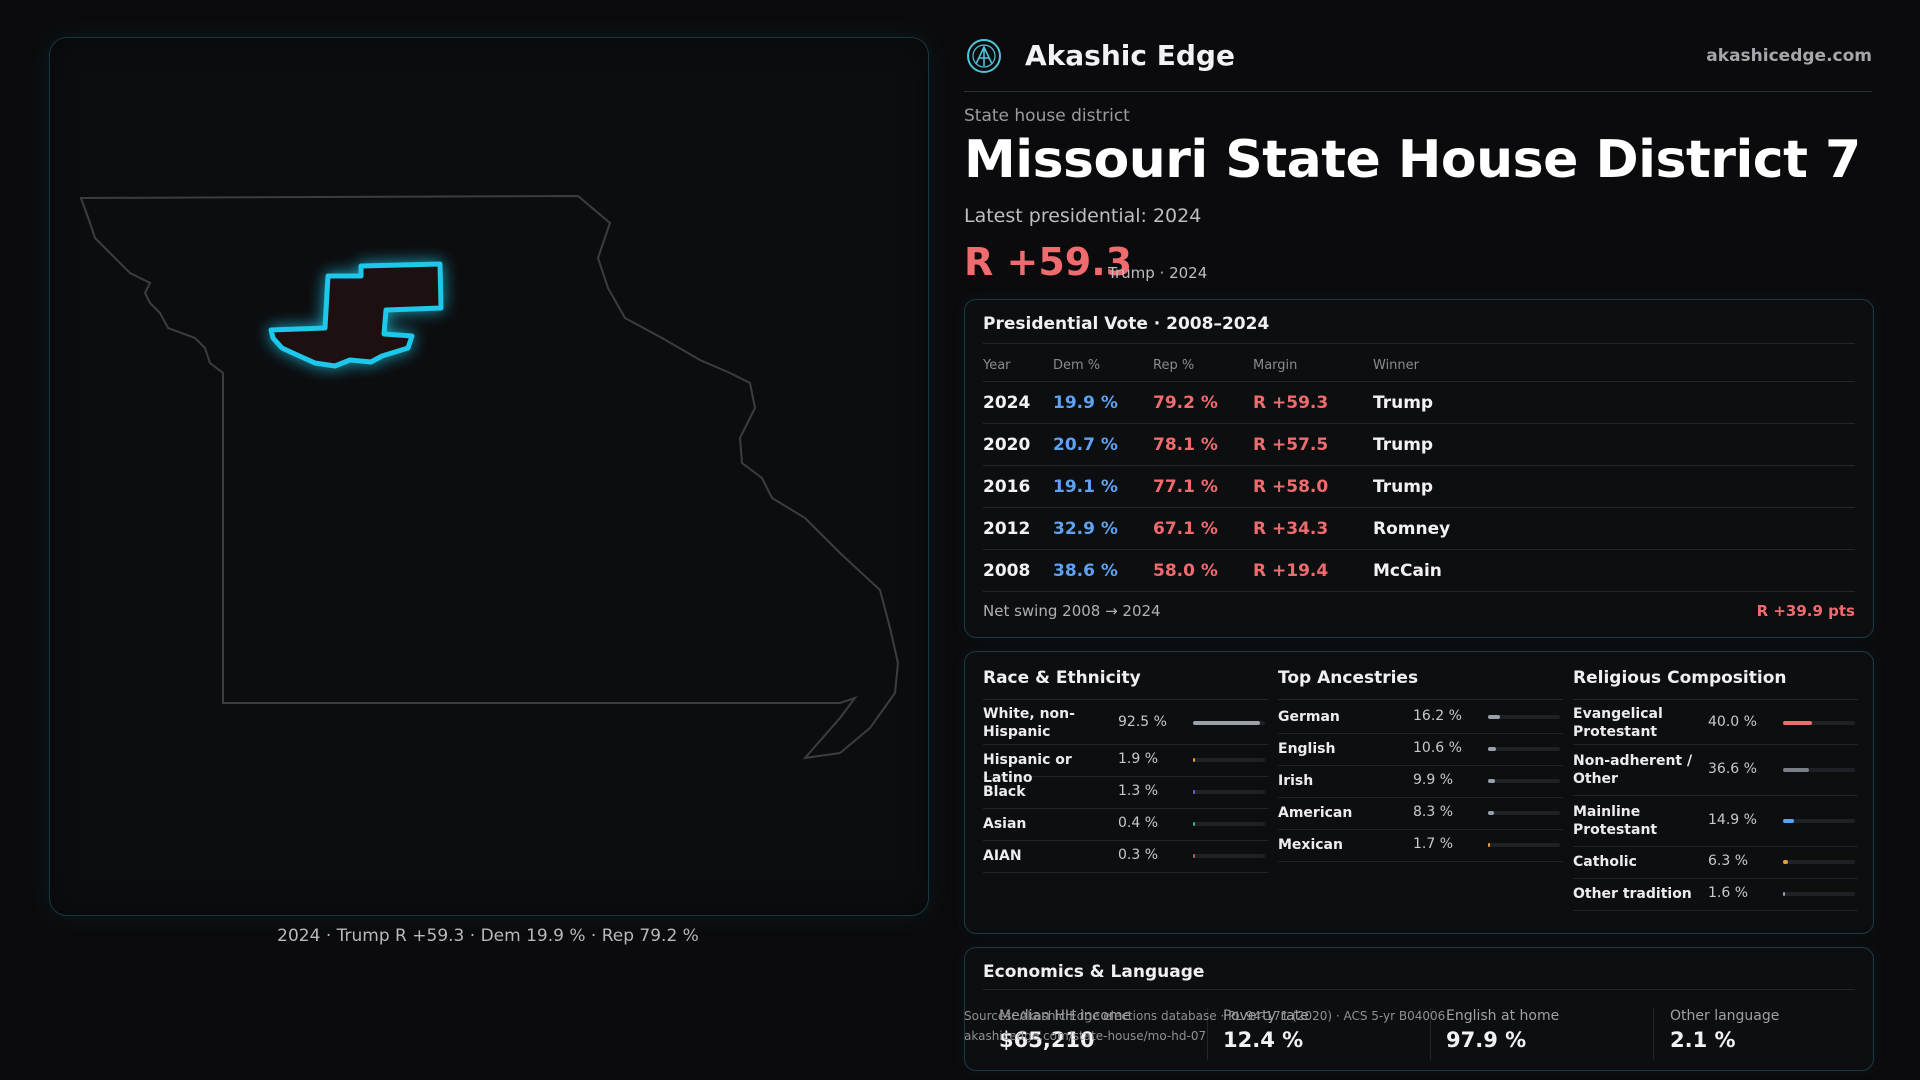  I want to click on item-label: Non-adherent / Other, so click(1633, 769).